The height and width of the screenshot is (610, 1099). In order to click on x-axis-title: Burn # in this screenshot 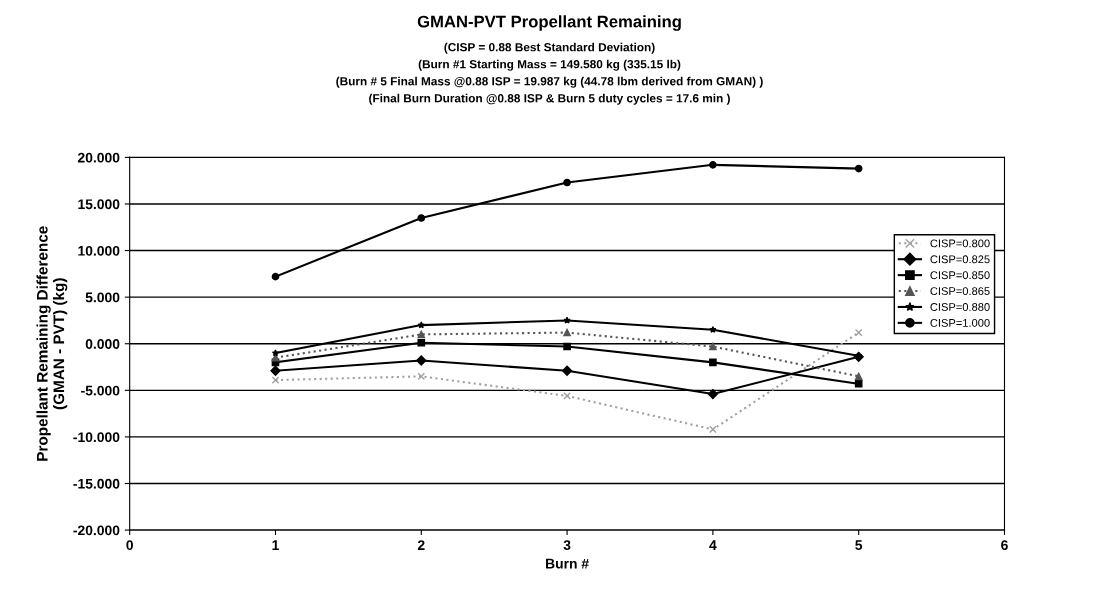, I will do `click(567, 563)`.